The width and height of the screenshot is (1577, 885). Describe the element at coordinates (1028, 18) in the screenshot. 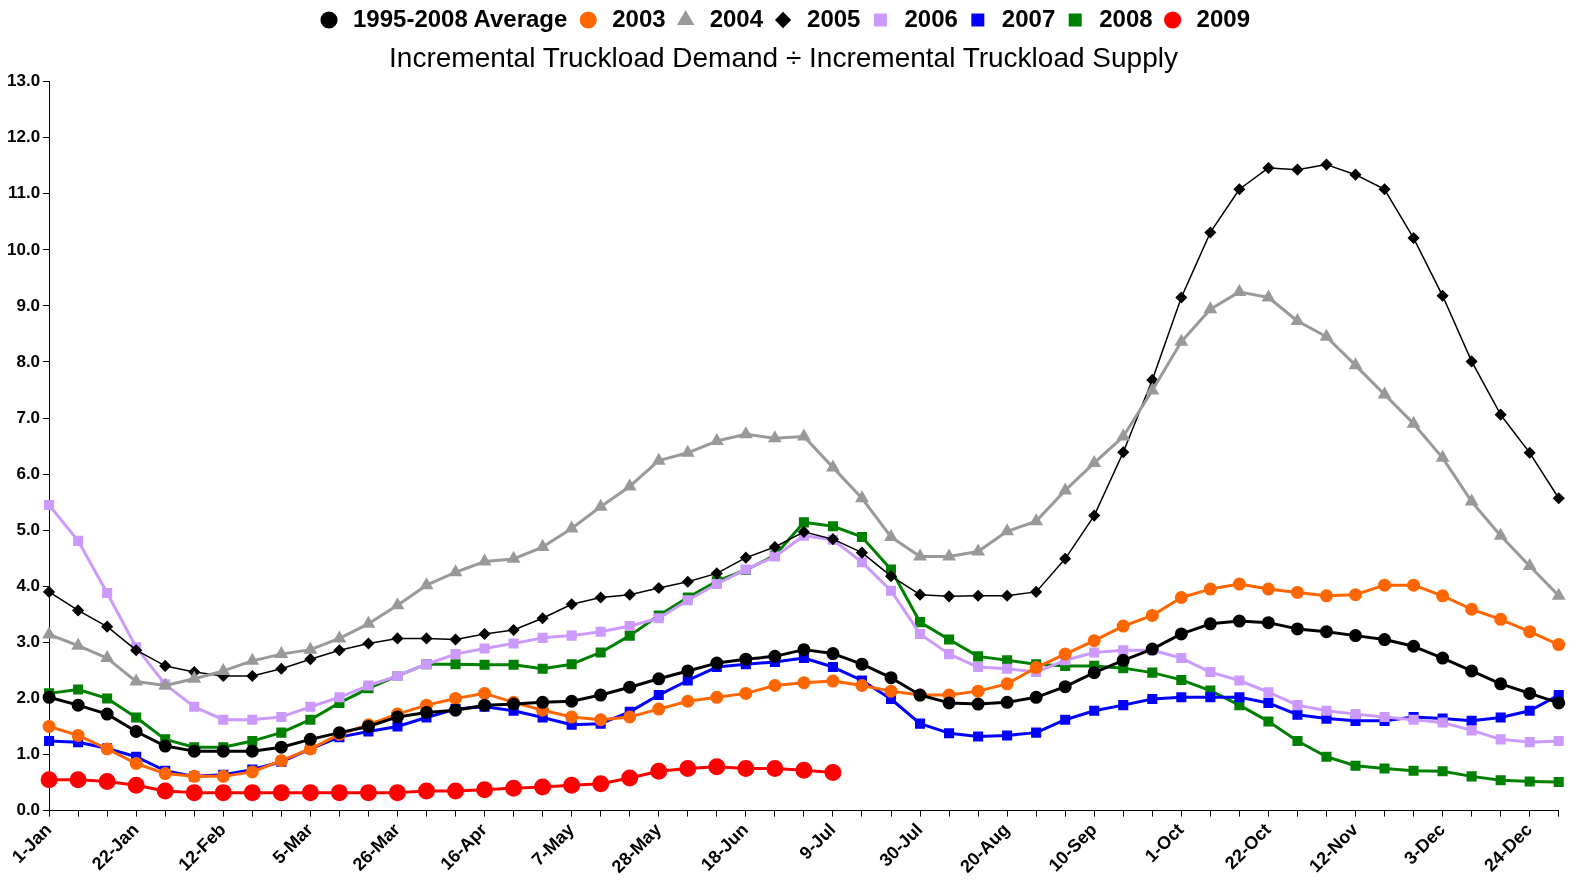

I see `legend-label: 2007` at that location.